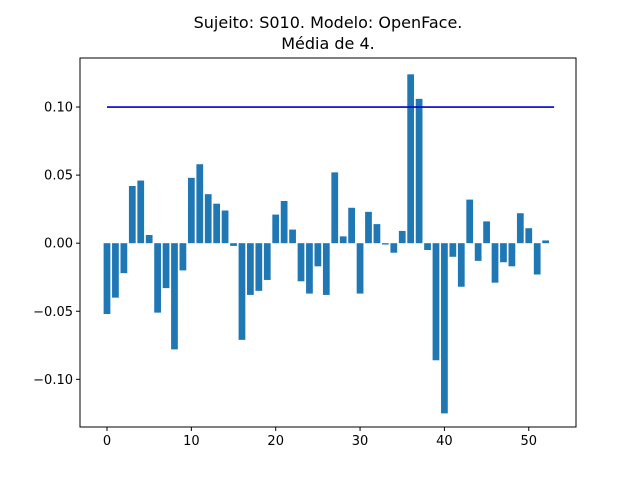 The image size is (640, 480). I want to click on y-tick-label-2: 0.00, so click(58, 244).